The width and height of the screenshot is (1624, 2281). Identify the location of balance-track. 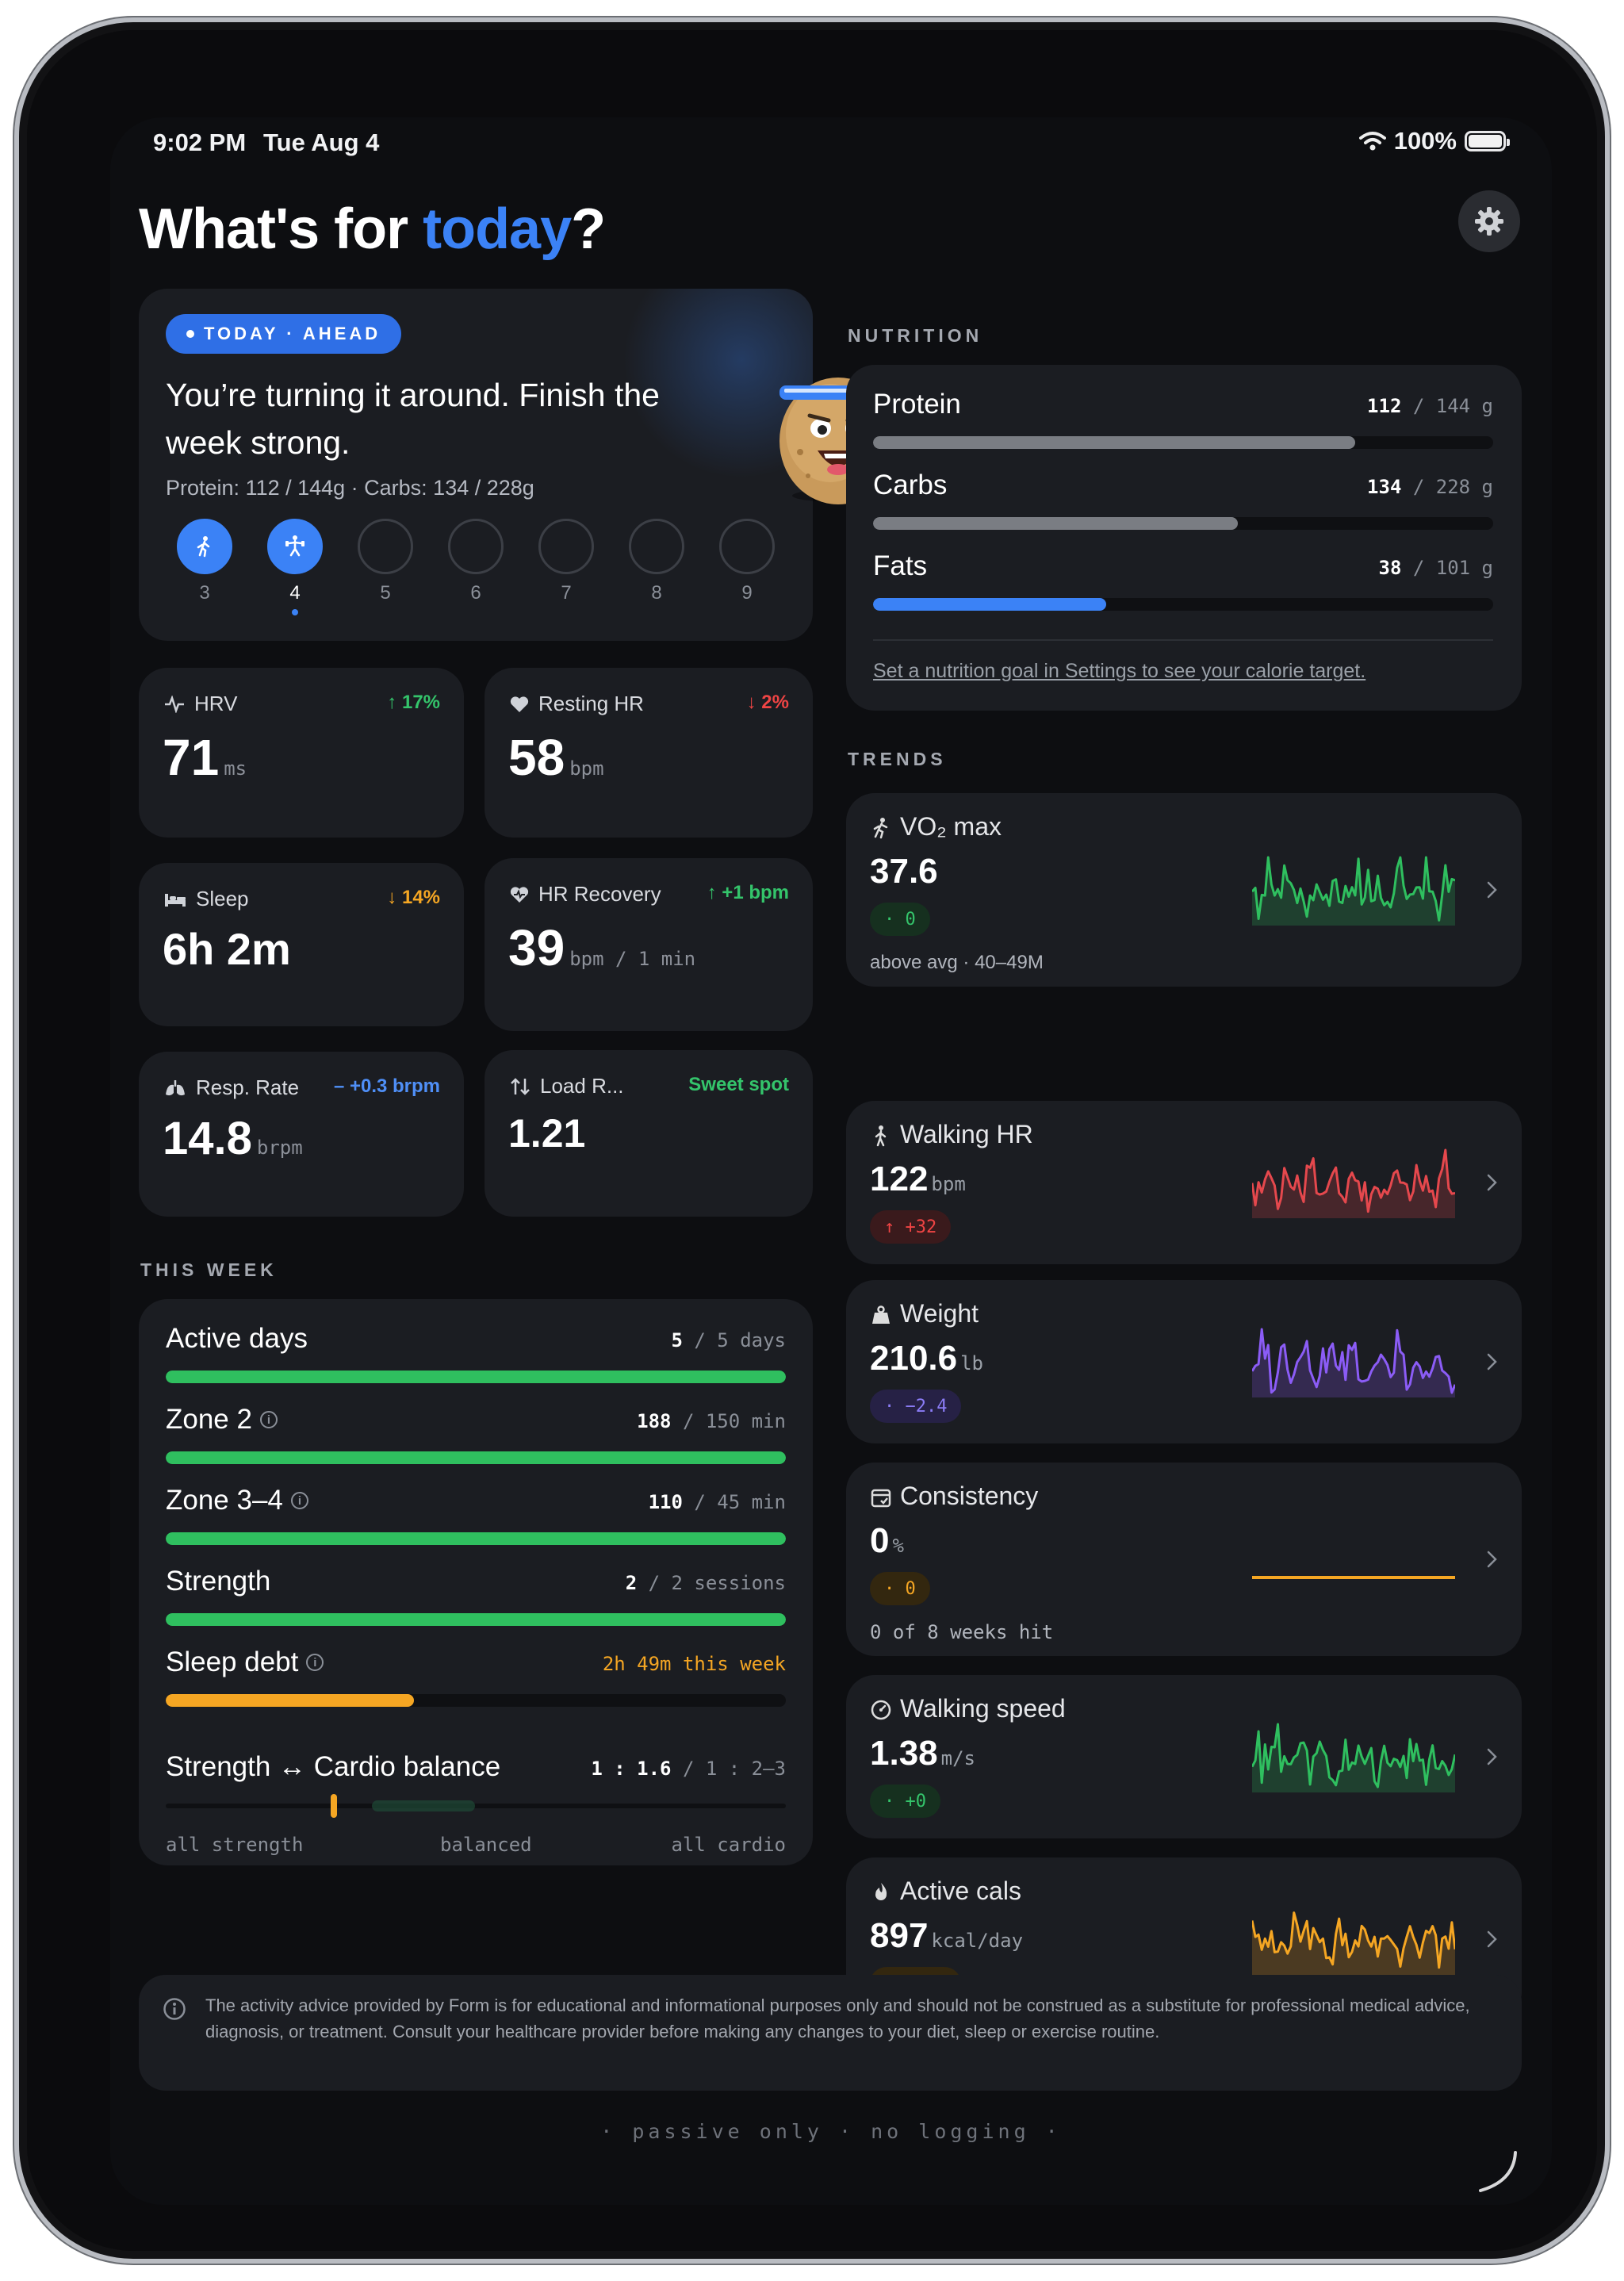
(476, 1806).